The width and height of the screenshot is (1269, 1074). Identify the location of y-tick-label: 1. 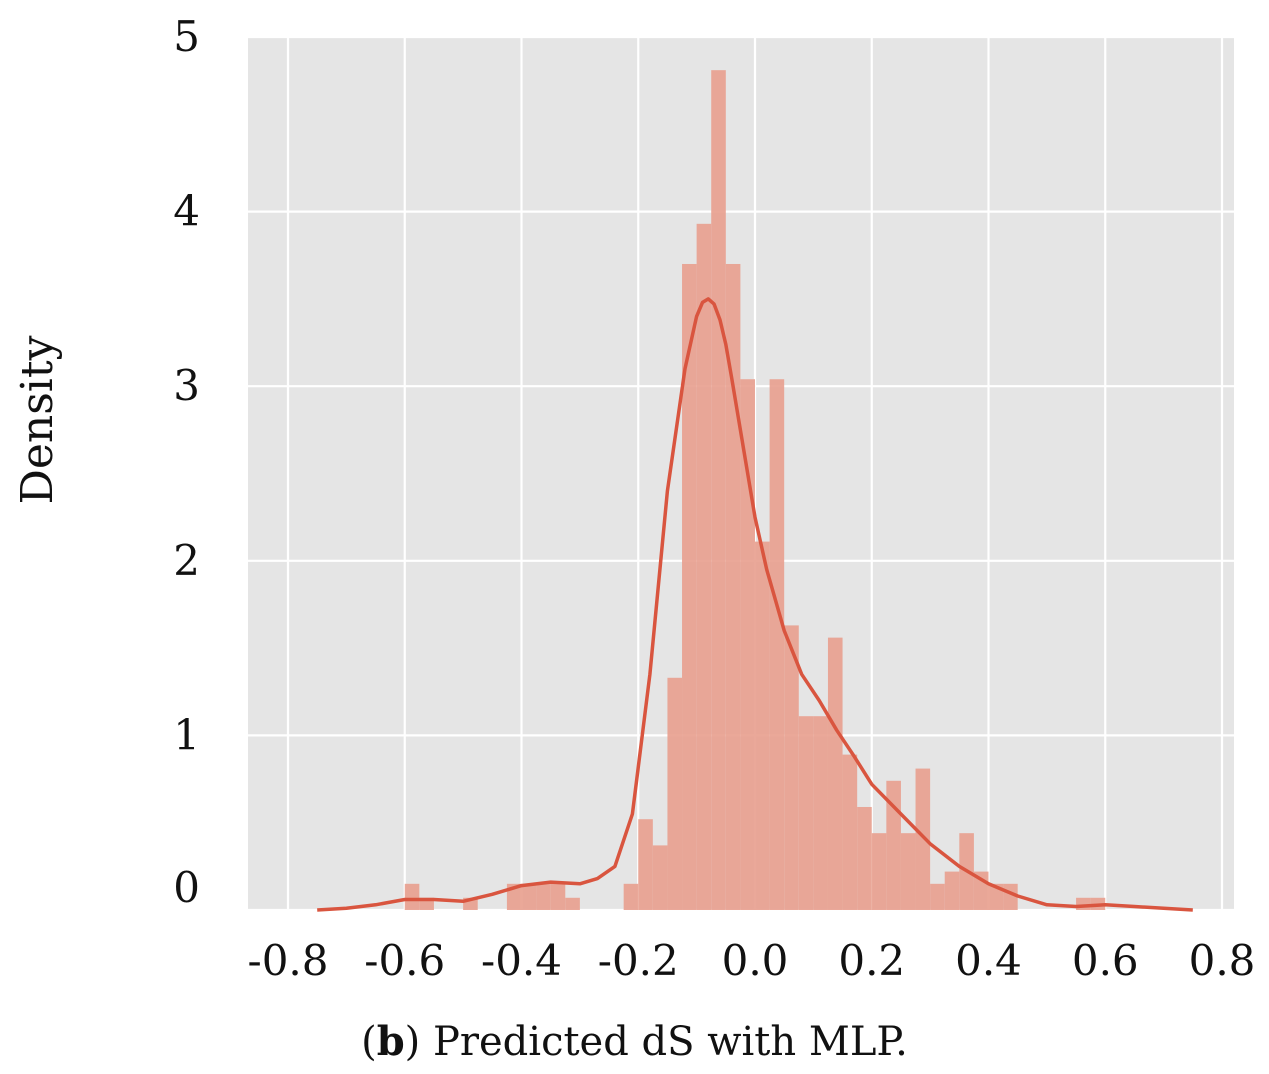
(186, 734).